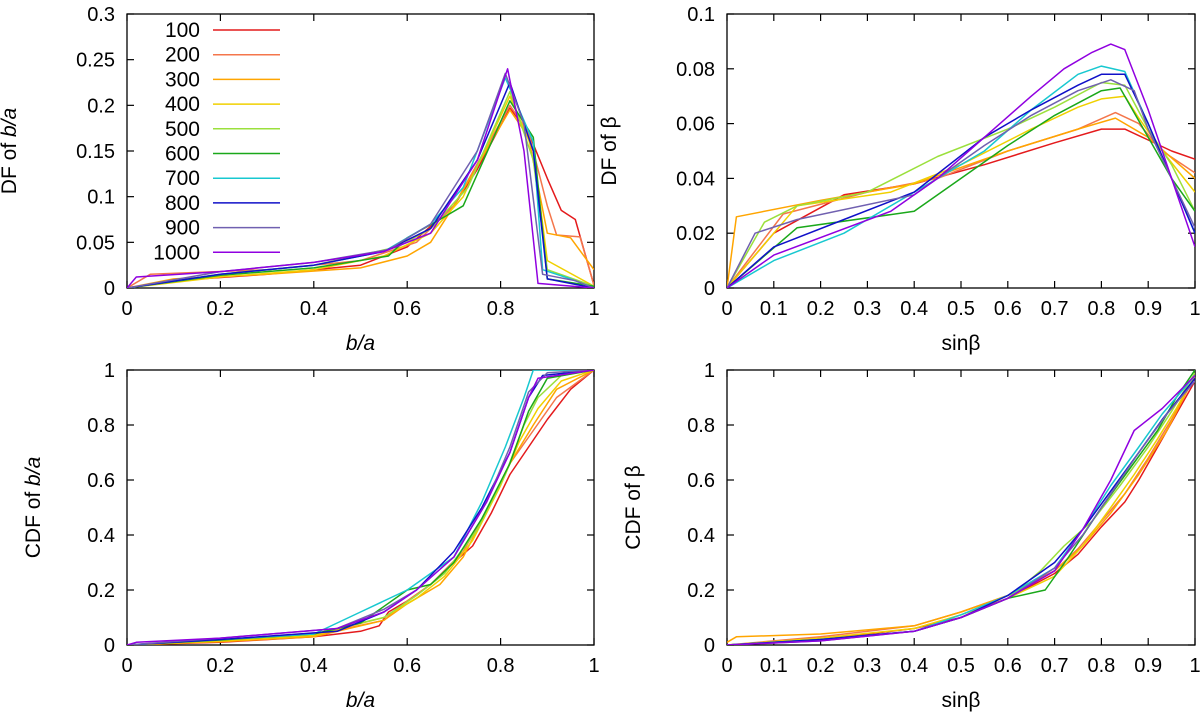  Describe the element at coordinates (182, 178) in the screenshot. I see `legend-label-700: 700` at that location.